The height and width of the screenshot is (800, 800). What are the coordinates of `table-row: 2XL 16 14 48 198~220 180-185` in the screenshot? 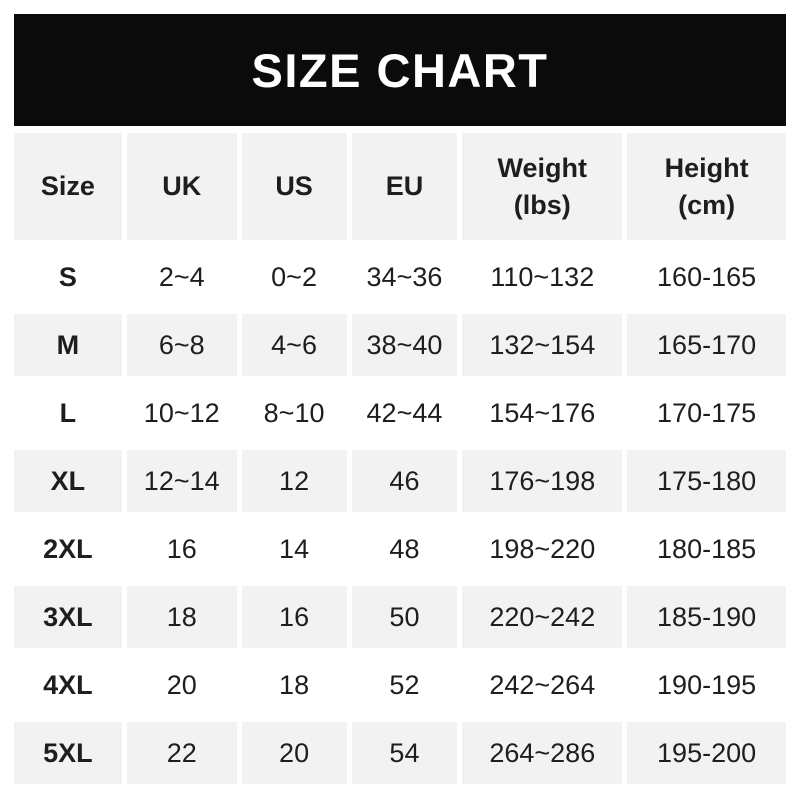 It's located at (400, 549).